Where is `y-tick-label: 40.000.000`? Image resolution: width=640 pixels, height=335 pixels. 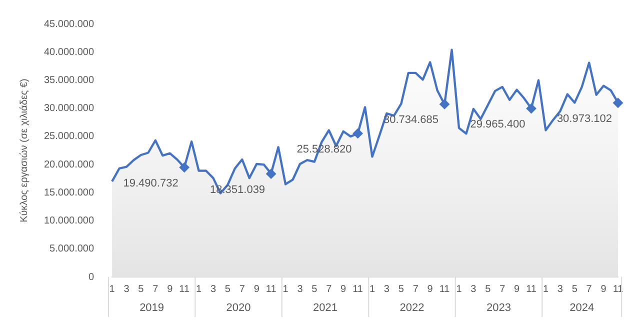
y-tick-label: 40.000.000 is located at coordinates (69, 52).